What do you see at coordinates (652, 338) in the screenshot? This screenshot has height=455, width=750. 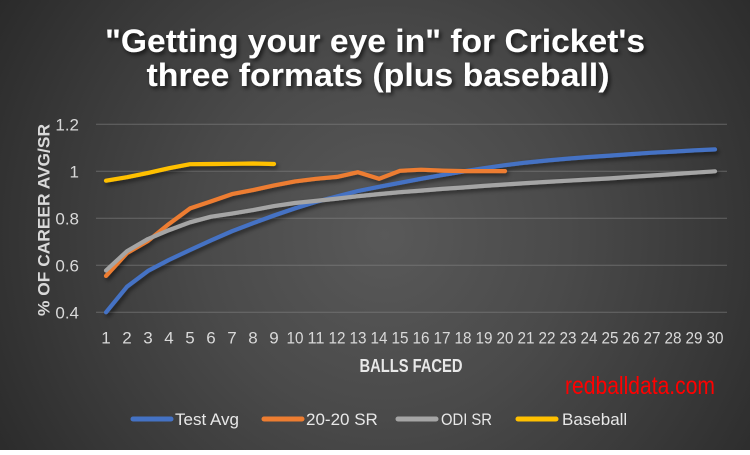 I see `svg-text: 27` at bounding box center [652, 338].